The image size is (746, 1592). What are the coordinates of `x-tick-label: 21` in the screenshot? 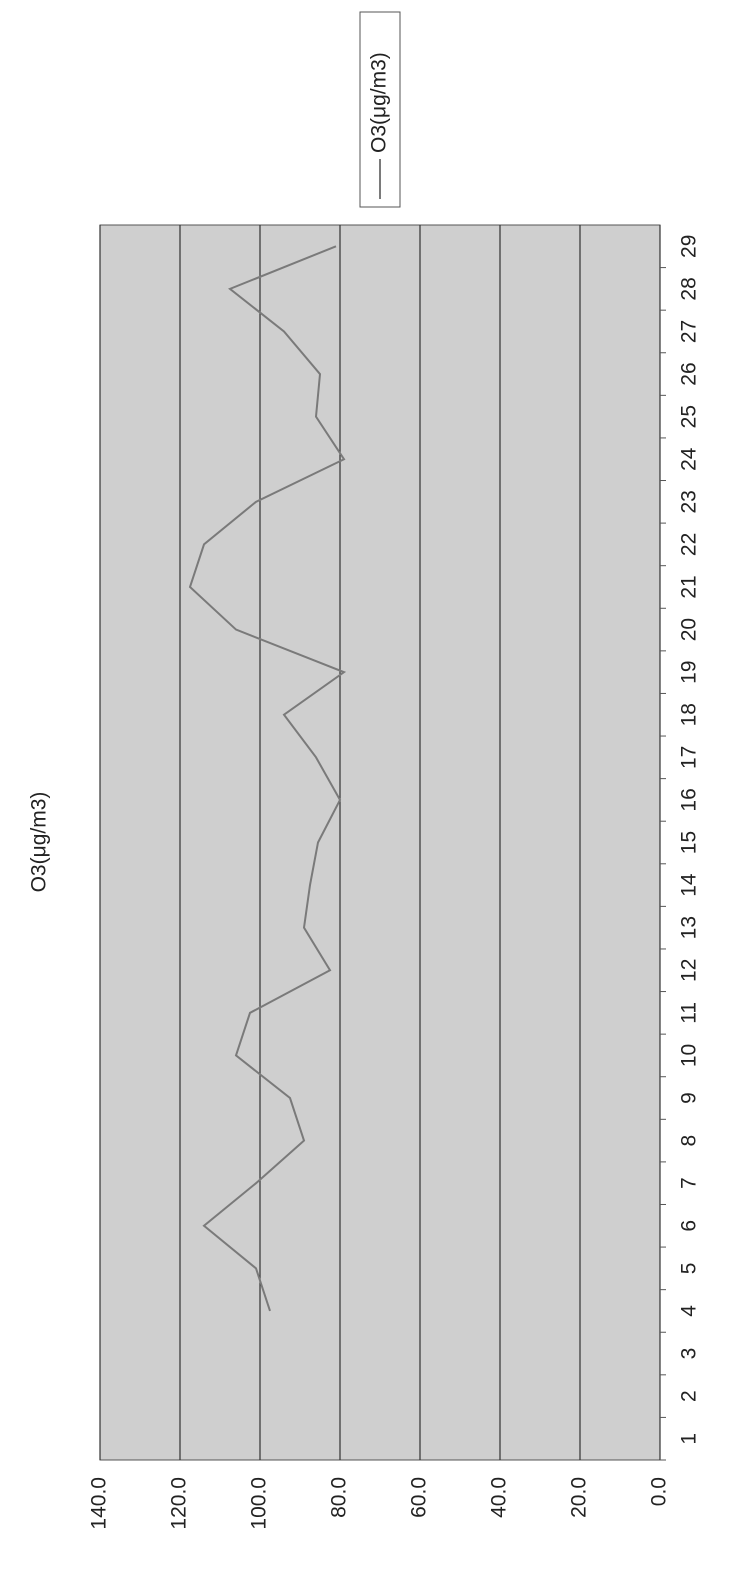 It's located at (689, 586).